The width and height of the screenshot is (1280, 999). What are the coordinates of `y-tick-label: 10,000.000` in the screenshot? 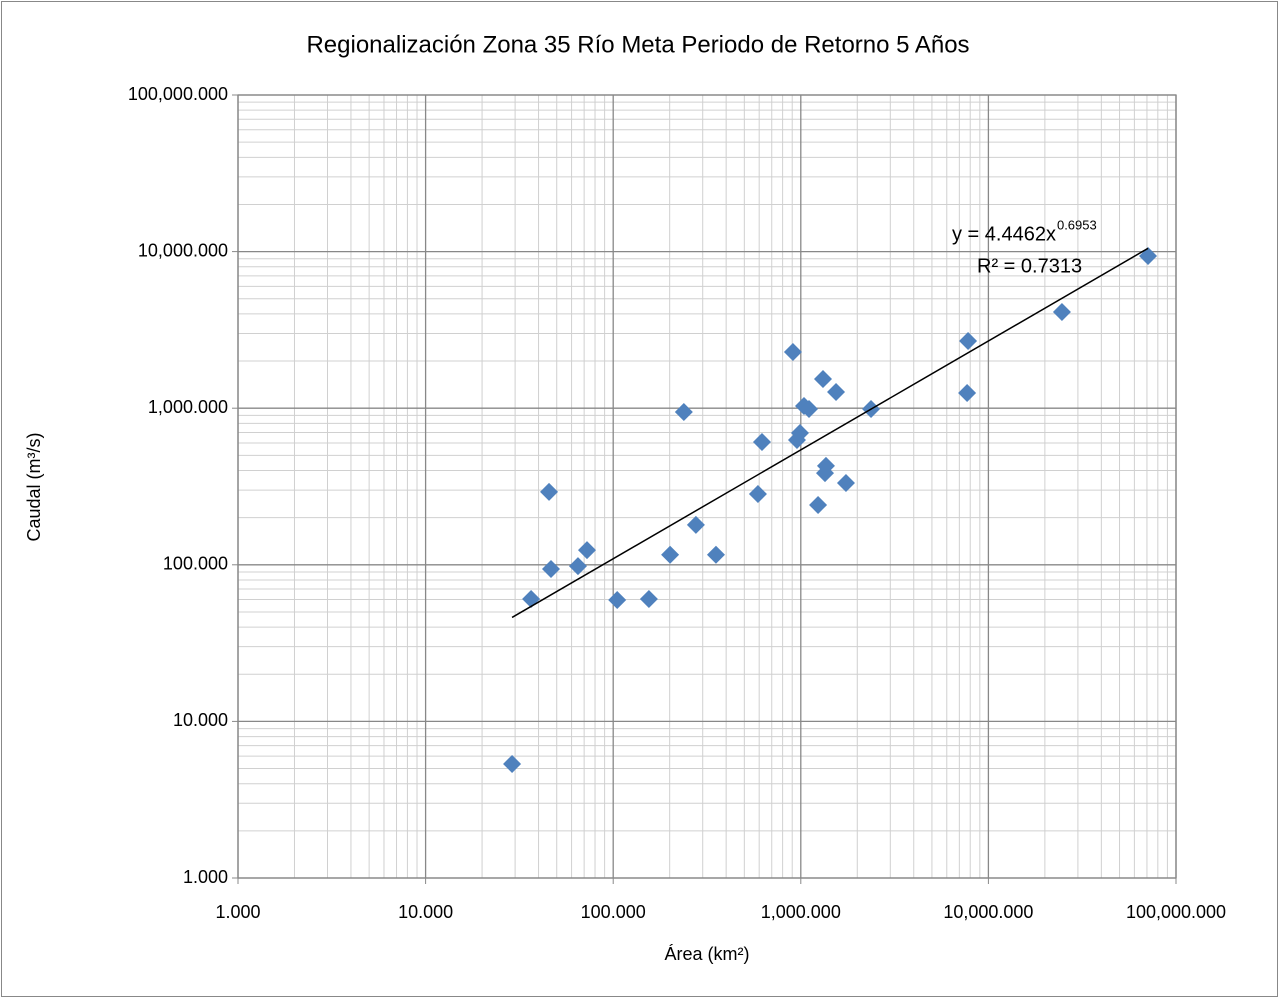 It's located at (183, 250).